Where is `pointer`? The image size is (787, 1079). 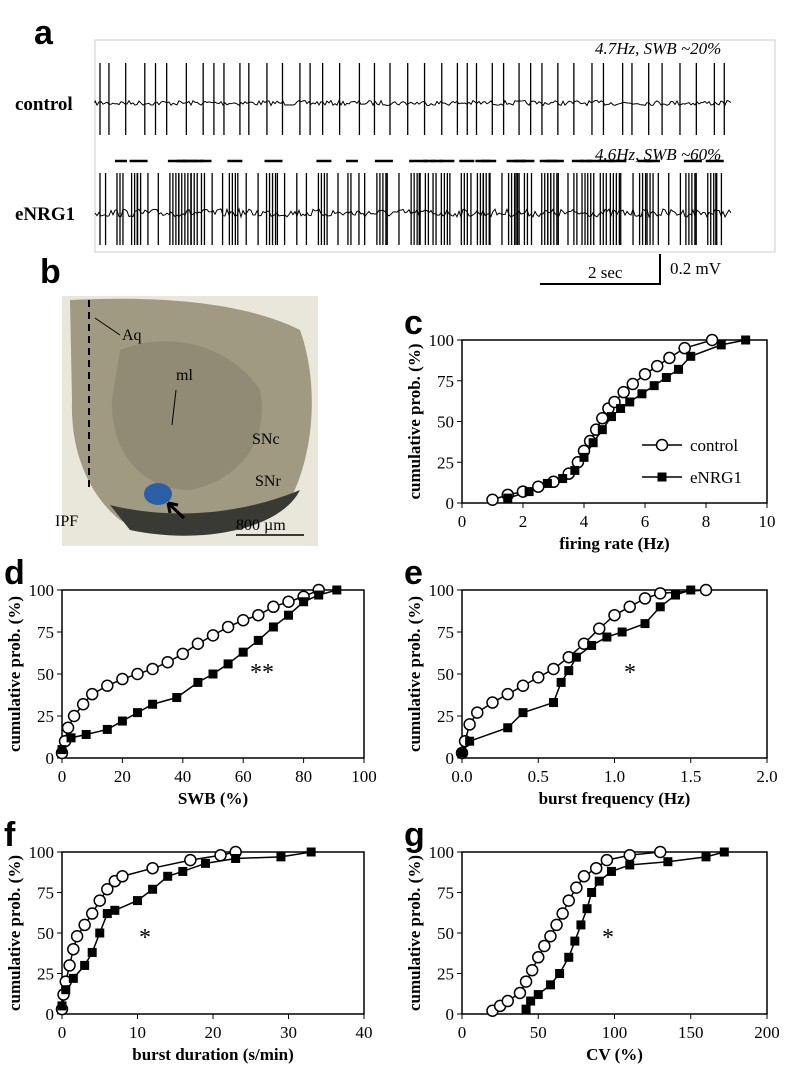 pointer is located at coordinates (174, 407).